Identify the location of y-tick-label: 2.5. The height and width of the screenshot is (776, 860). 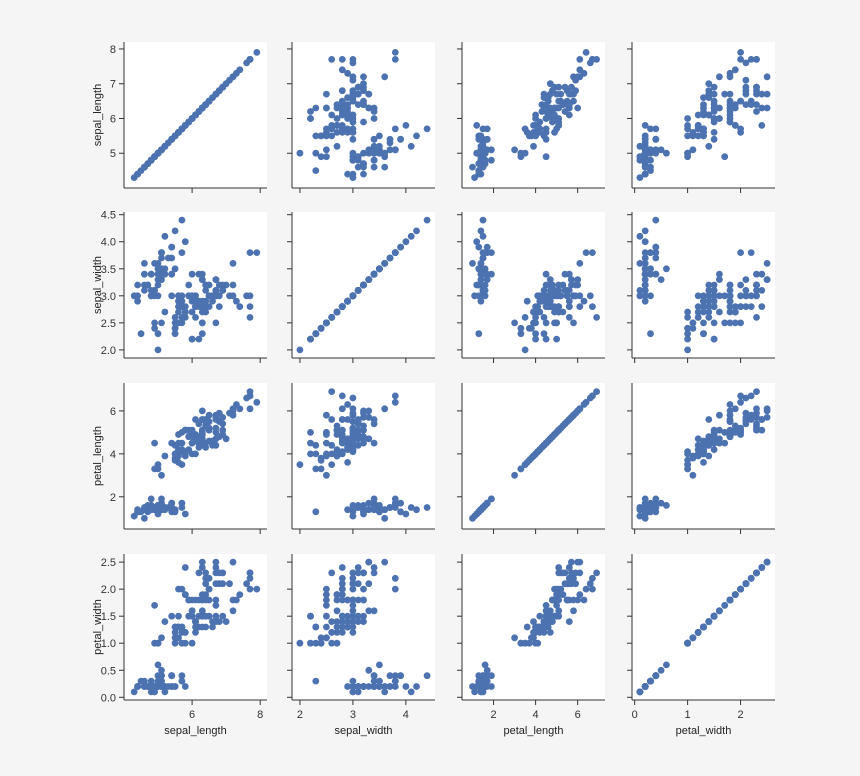
(108, 324).